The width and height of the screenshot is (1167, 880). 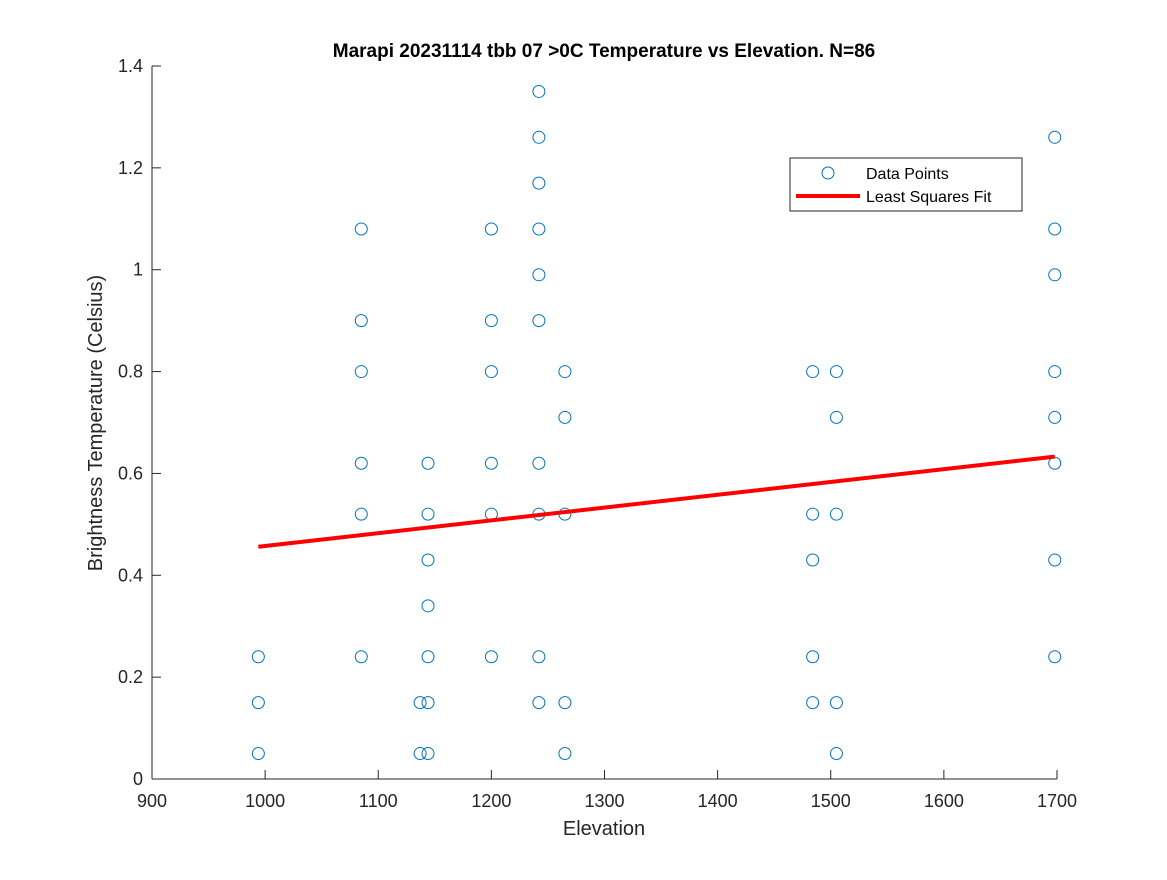 What do you see at coordinates (604, 801) in the screenshot?
I see `x-tick-label: 1300` at bounding box center [604, 801].